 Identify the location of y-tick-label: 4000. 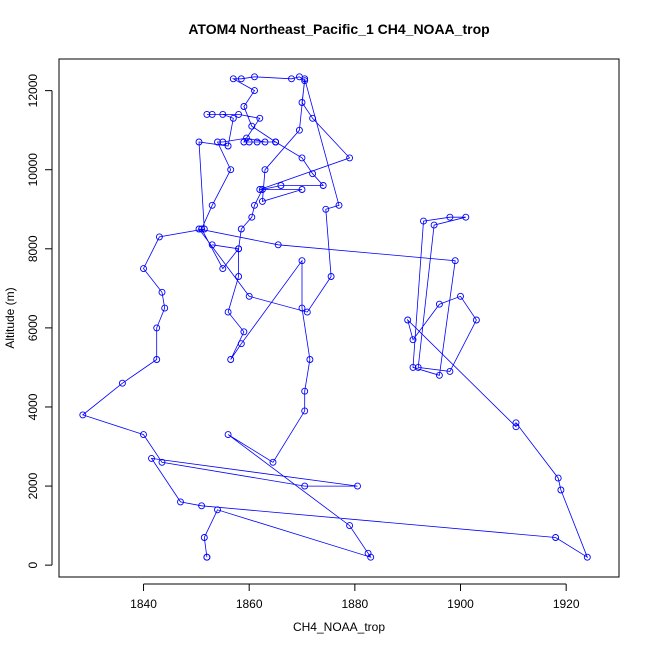
(33, 406).